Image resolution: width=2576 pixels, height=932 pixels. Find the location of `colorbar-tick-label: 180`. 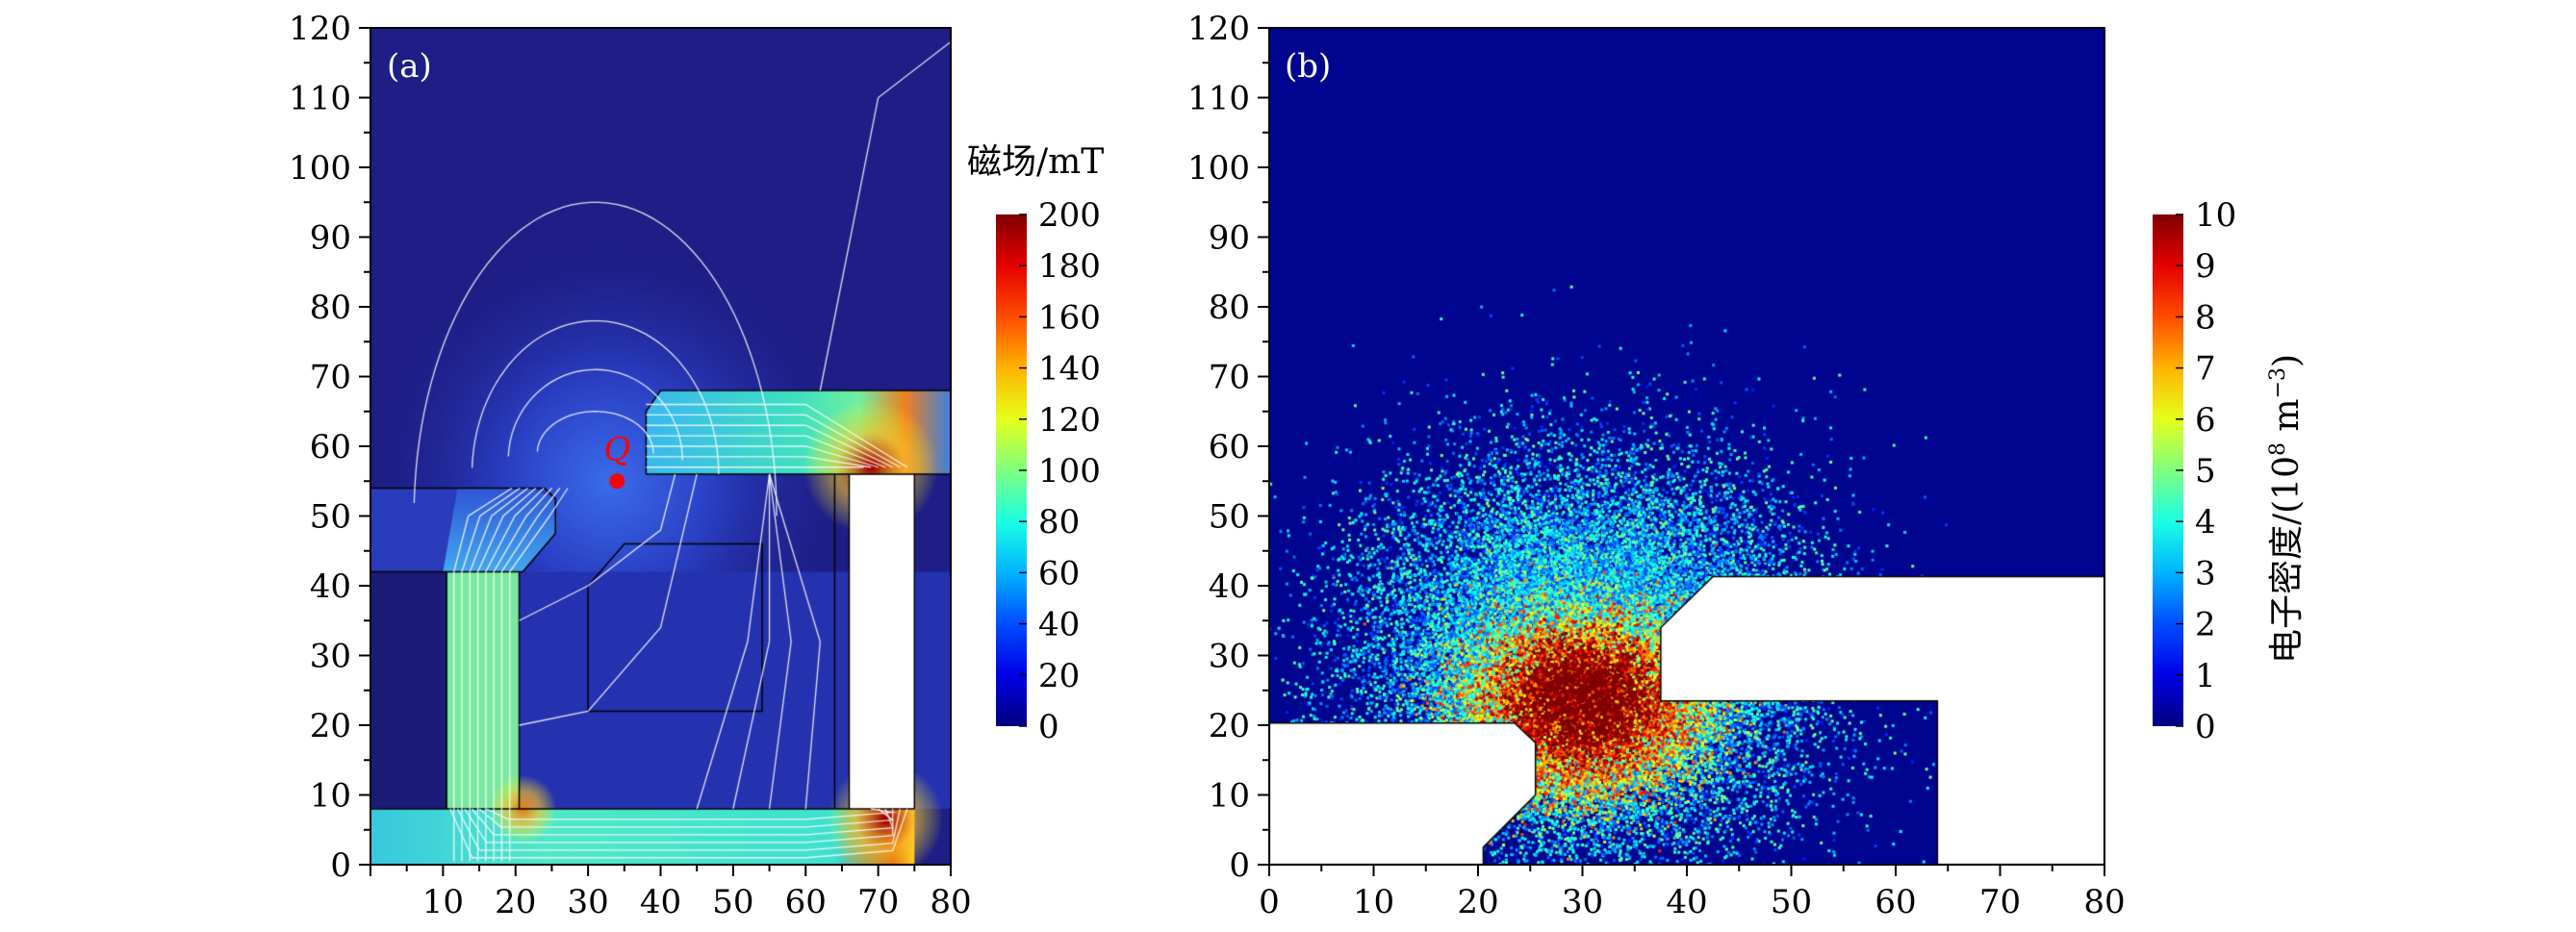

colorbar-tick-label: 180 is located at coordinates (1069, 266).